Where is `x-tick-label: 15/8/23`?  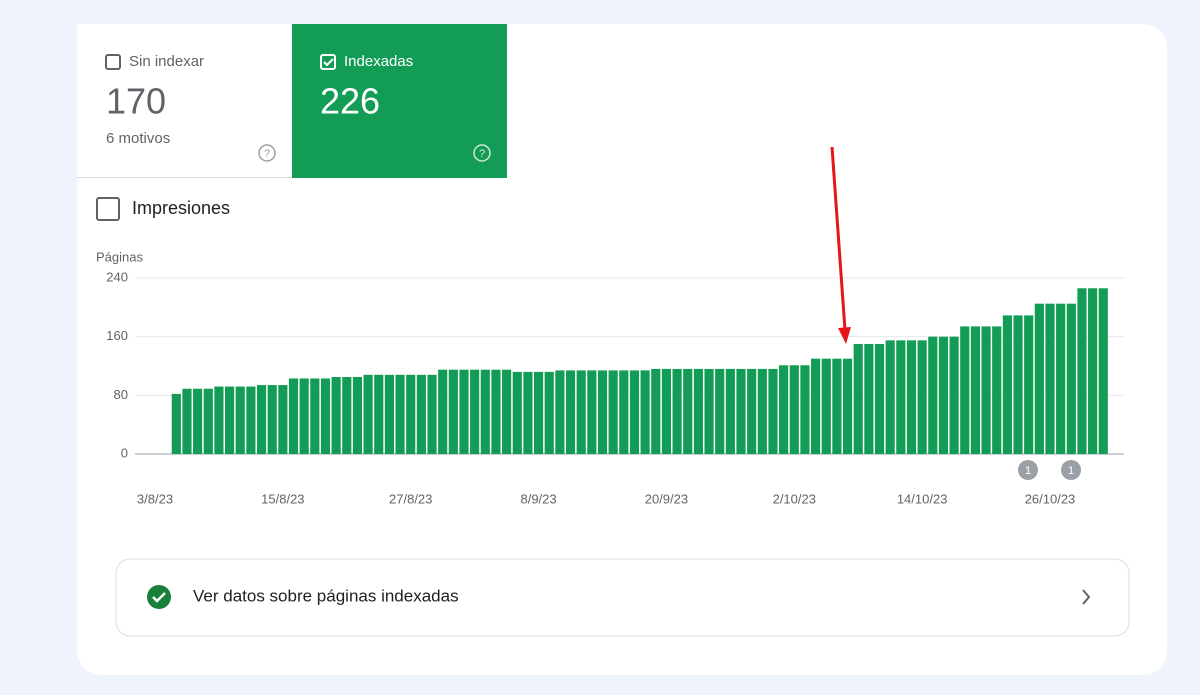 x-tick-label: 15/8/23 is located at coordinates (282, 498).